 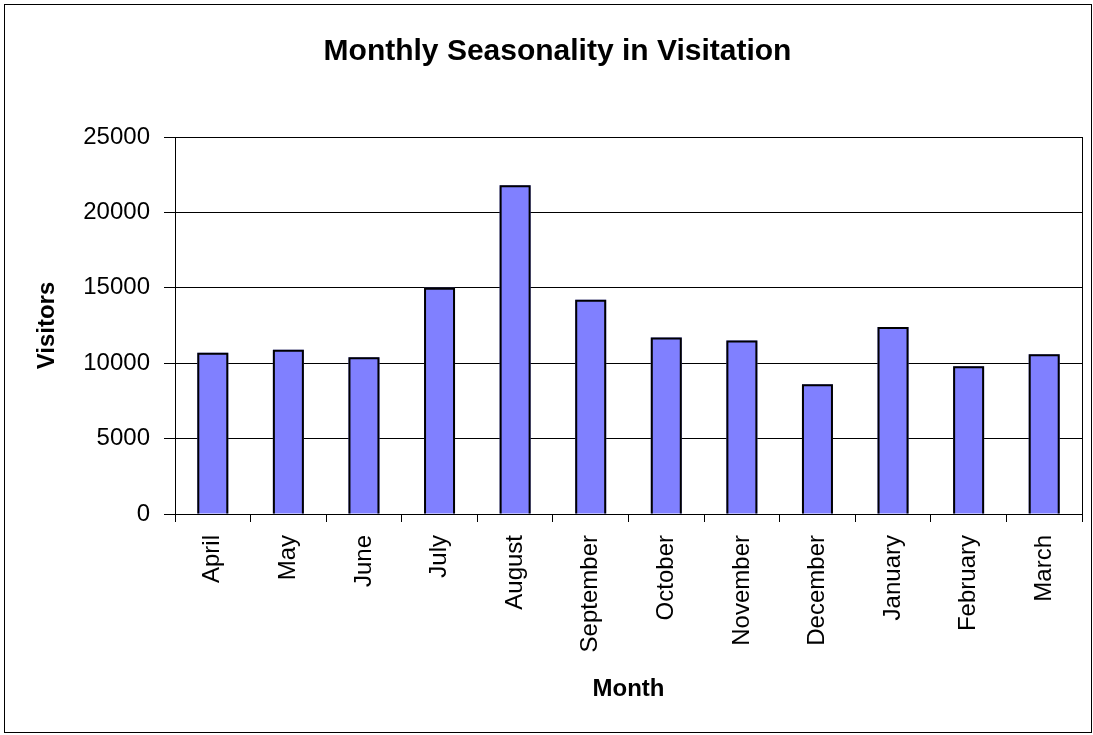 What do you see at coordinates (1042, 568) in the screenshot?
I see `x-tick-label: March` at bounding box center [1042, 568].